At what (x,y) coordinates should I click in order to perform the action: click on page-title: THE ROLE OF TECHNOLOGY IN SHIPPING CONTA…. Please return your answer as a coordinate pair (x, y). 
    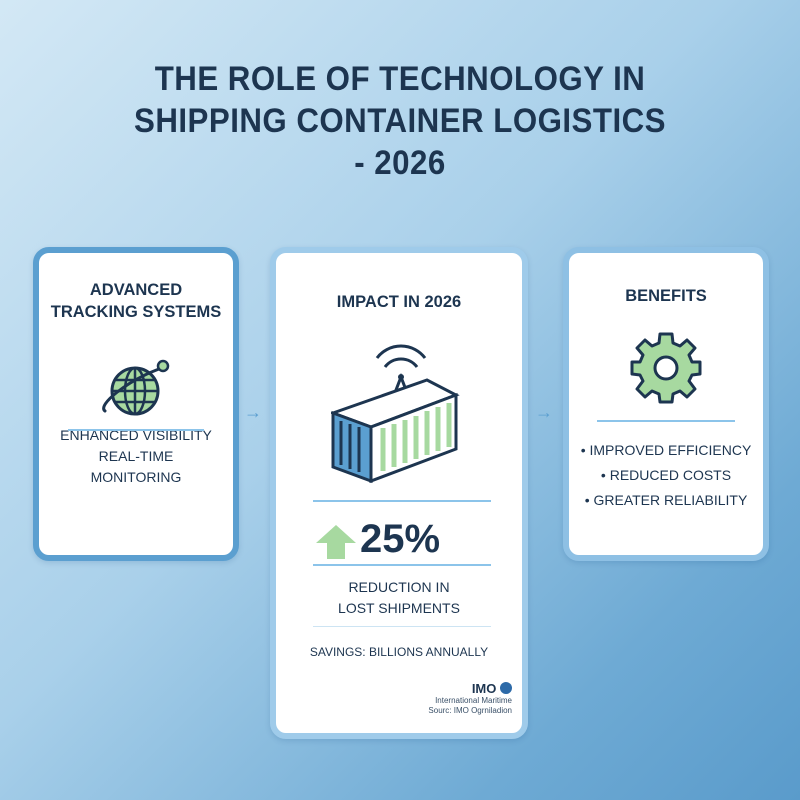
    Looking at the image, I should click on (400, 121).